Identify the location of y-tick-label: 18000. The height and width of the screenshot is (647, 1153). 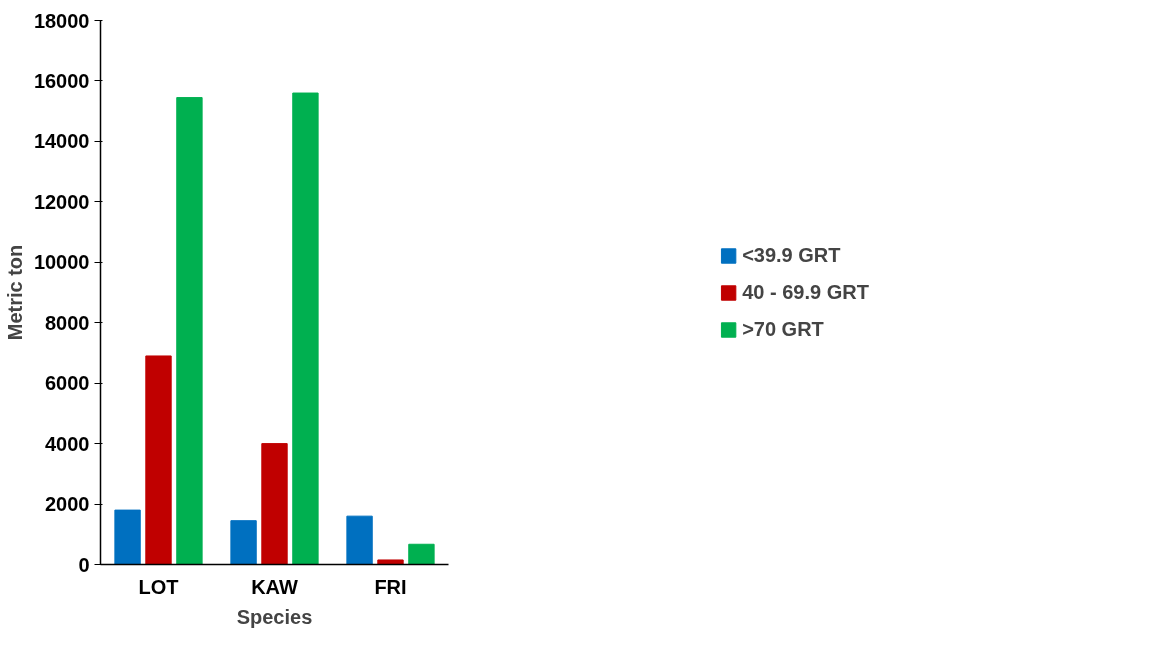
(61, 20).